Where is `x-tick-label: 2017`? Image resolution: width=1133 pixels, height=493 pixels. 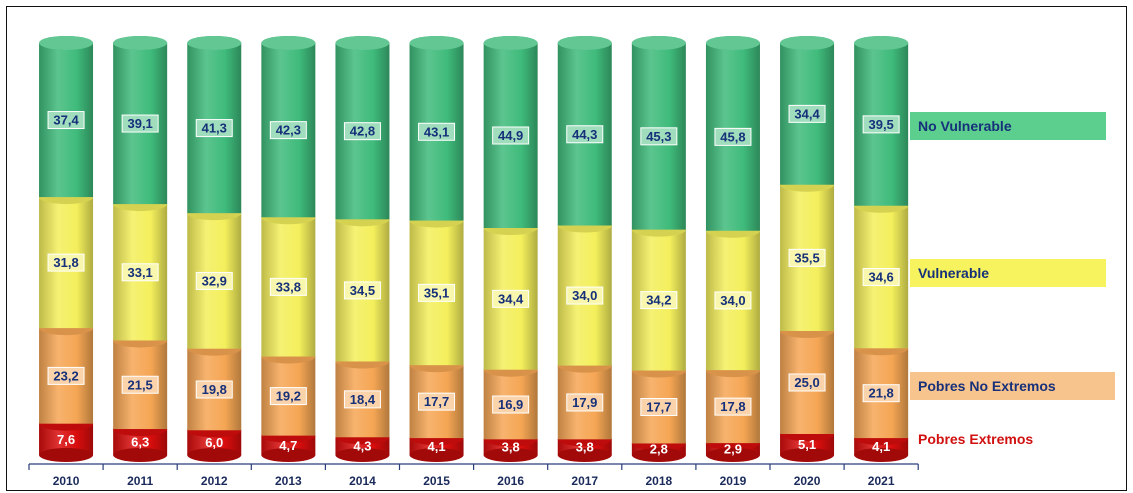 x-tick-label: 2017 is located at coordinates (584, 481).